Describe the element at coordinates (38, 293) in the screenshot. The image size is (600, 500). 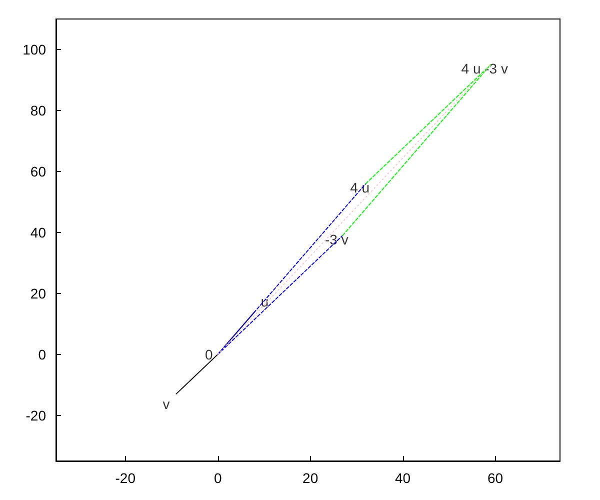
I see `y-tick-label: 20` at that location.